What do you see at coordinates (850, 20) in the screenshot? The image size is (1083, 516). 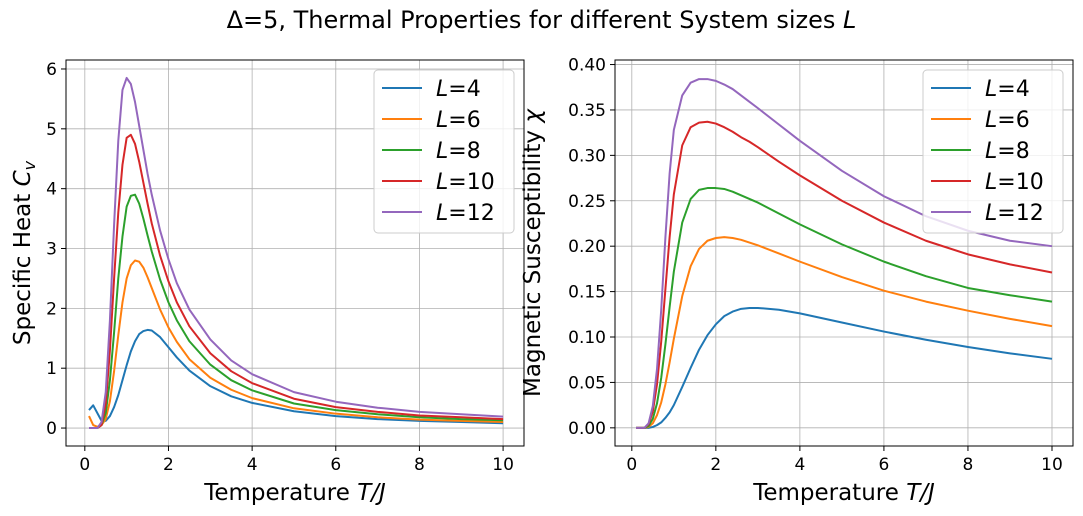 I see `figure-title-symbol: L` at bounding box center [850, 20].